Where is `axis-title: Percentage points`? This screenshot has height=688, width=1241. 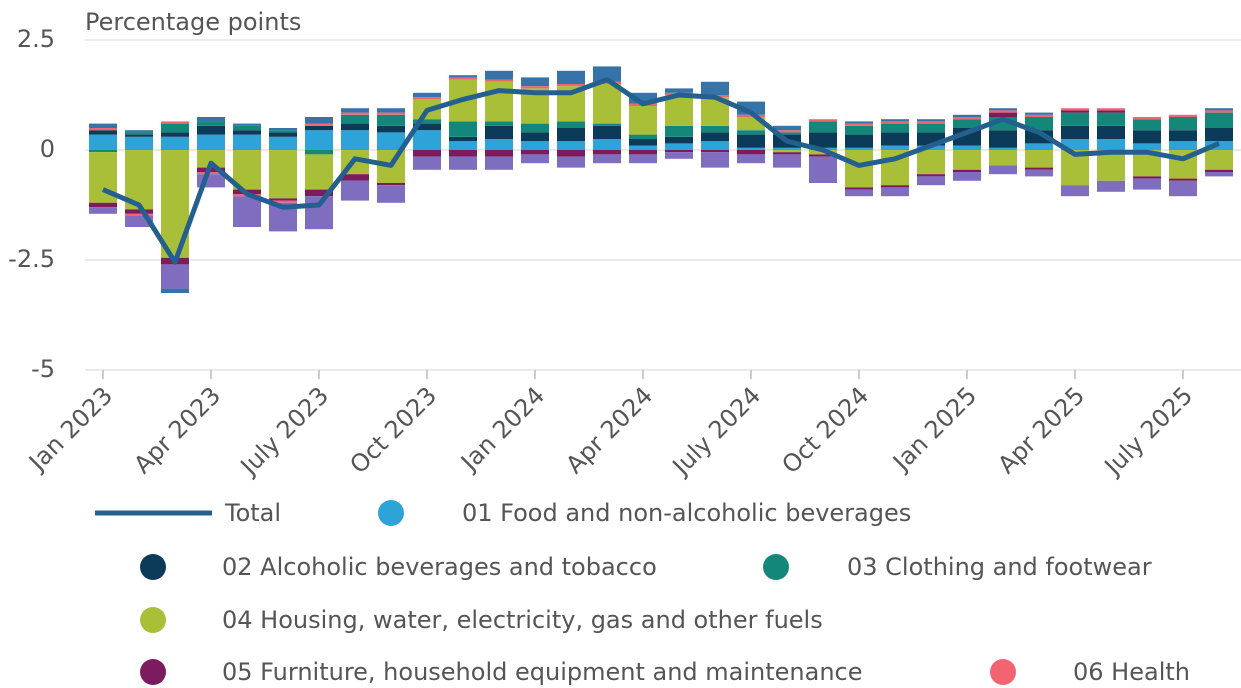
axis-title: Percentage points is located at coordinates (193, 22).